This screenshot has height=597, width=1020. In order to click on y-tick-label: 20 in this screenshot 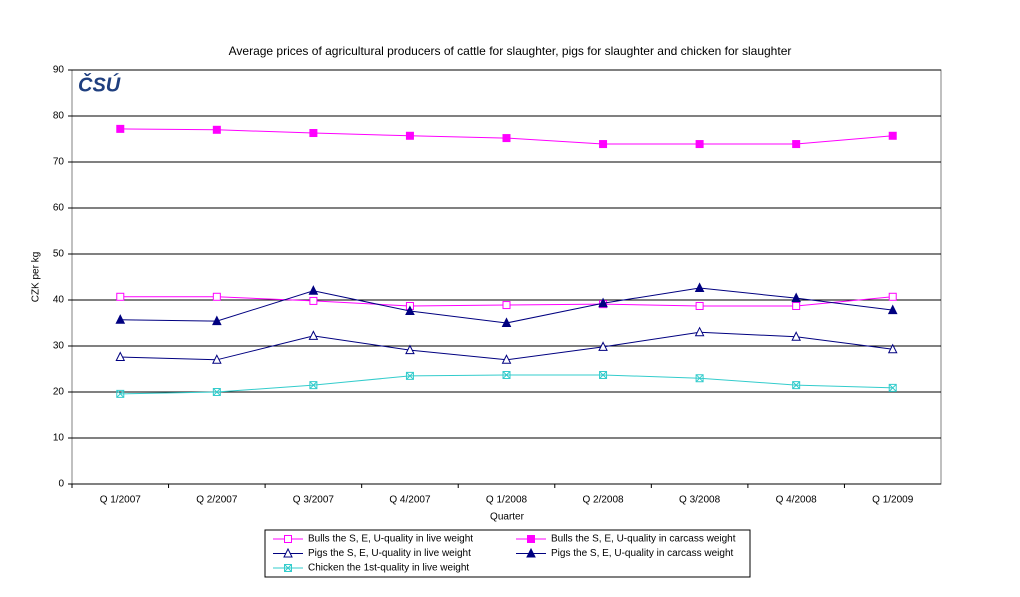, I will do `click(59, 392)`.